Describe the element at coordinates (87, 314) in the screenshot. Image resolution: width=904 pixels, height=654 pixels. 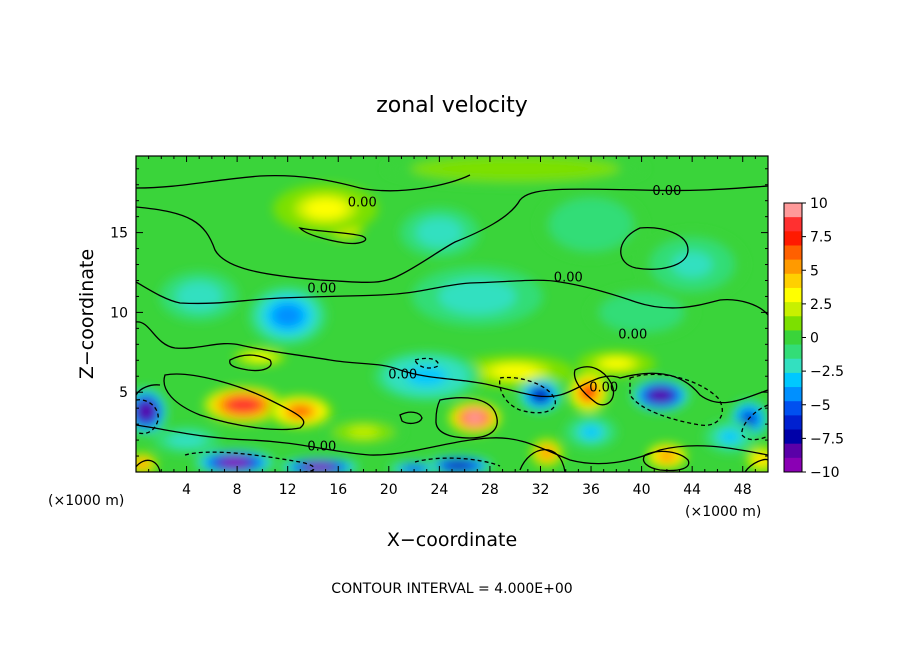
I see `y-axis-label: Z−coordinate` at that location.